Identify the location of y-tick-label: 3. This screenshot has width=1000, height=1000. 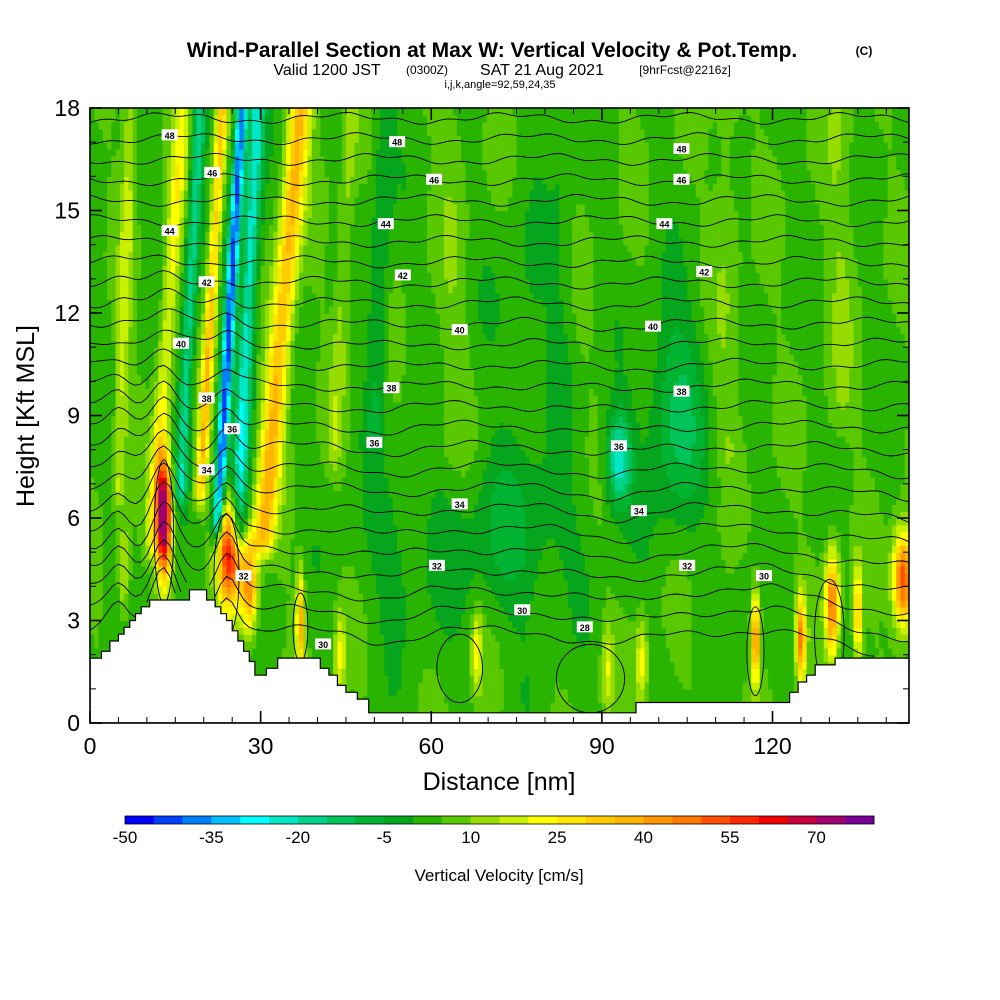
(73, 621).